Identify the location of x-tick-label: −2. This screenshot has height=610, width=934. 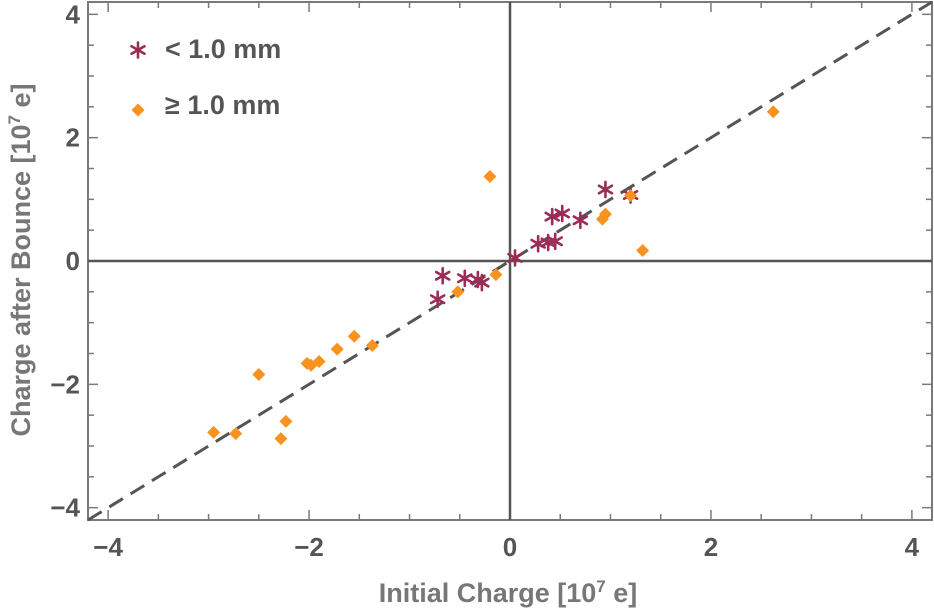
(309, 547).